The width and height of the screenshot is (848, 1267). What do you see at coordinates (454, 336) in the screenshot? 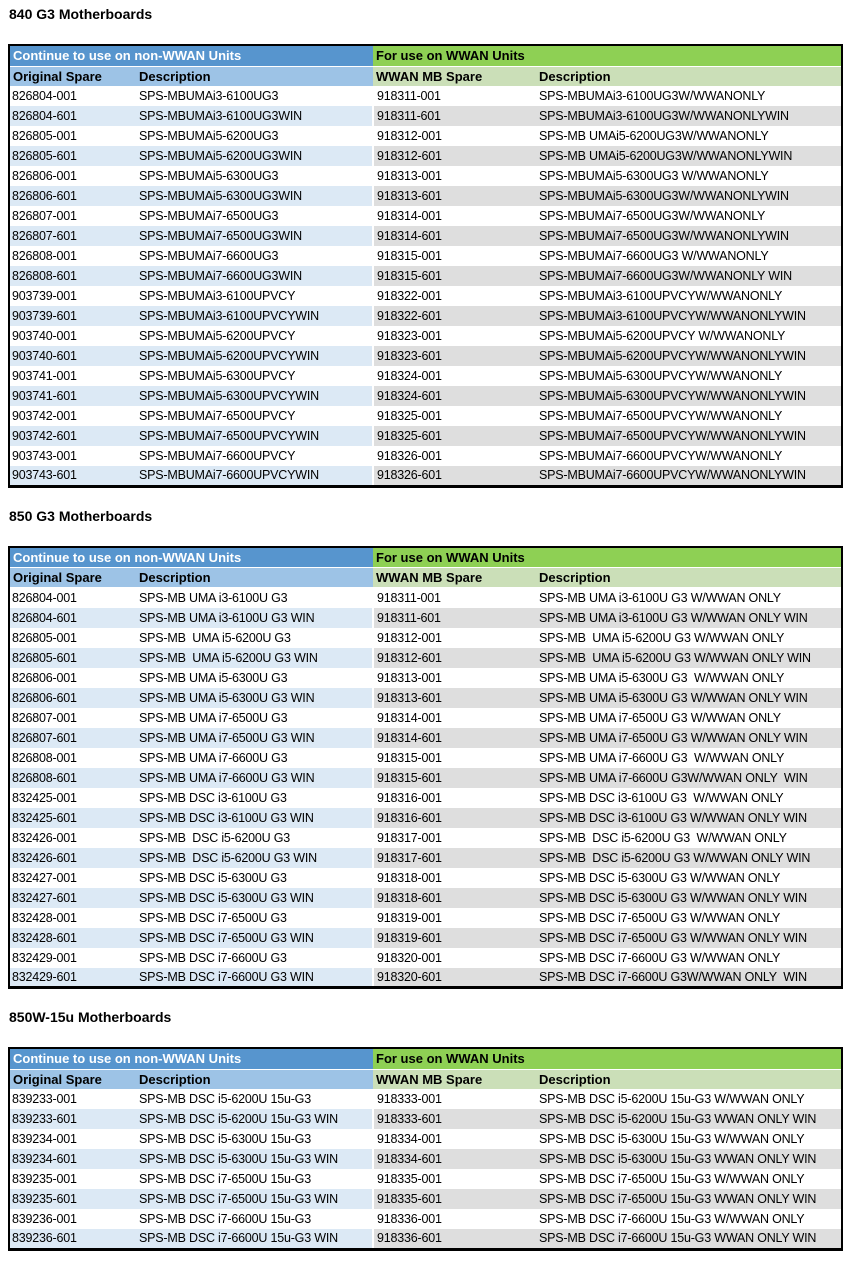
I see `wwan-spare-cell: 918323-001` at bounding box center [454, 336].